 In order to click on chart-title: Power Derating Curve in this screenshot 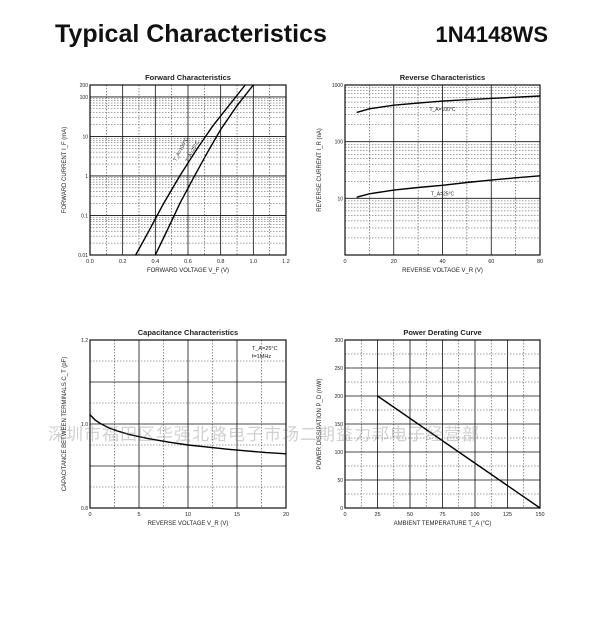, I will do `click(442, 332)`.